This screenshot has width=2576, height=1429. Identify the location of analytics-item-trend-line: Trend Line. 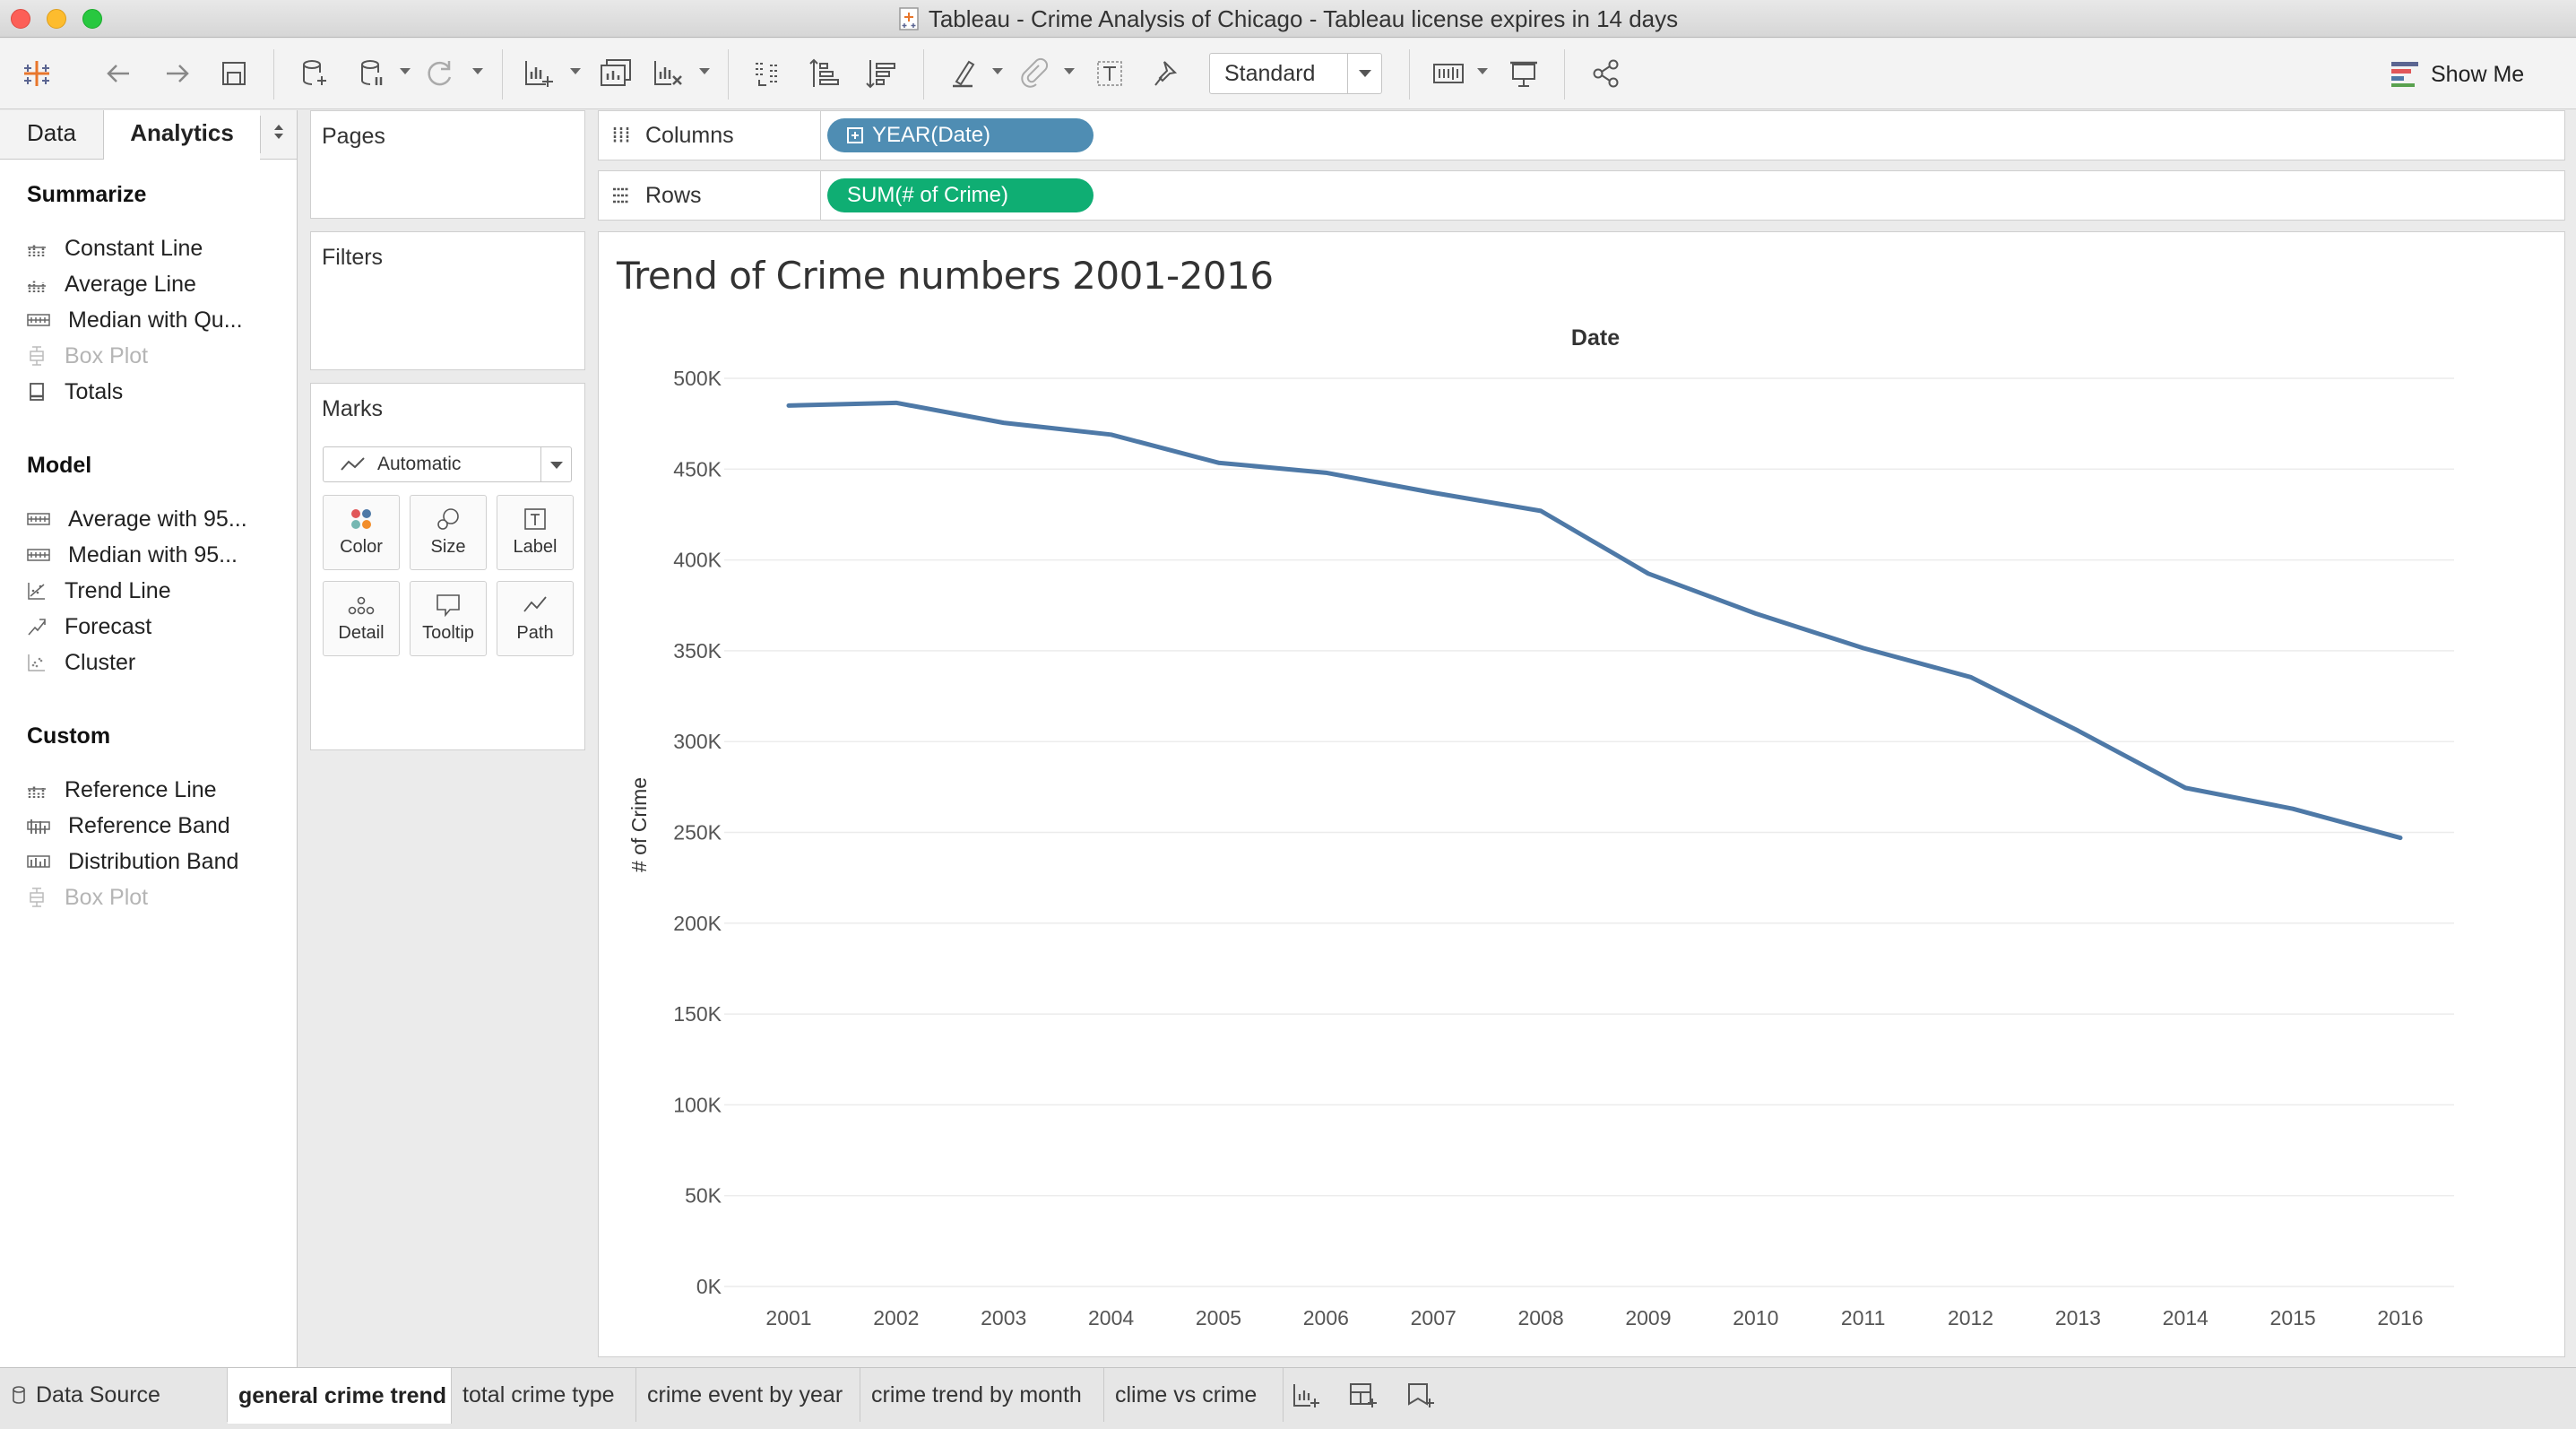
(99, 591).